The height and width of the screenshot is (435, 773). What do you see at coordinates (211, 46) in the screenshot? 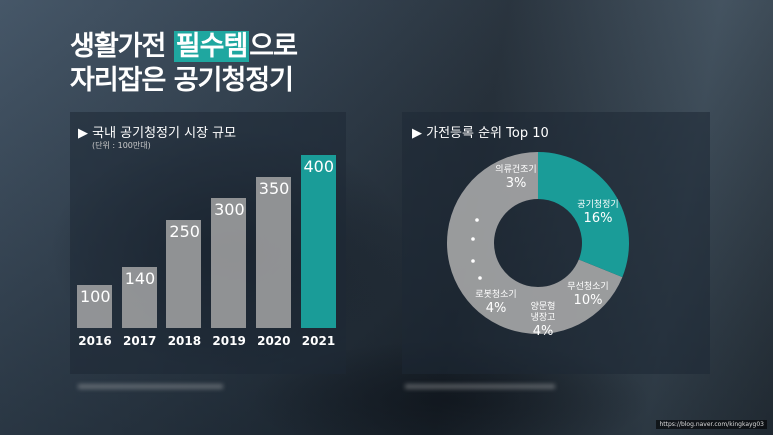
I see `title-highlight: 필수템` at bounding box center [211, 46].